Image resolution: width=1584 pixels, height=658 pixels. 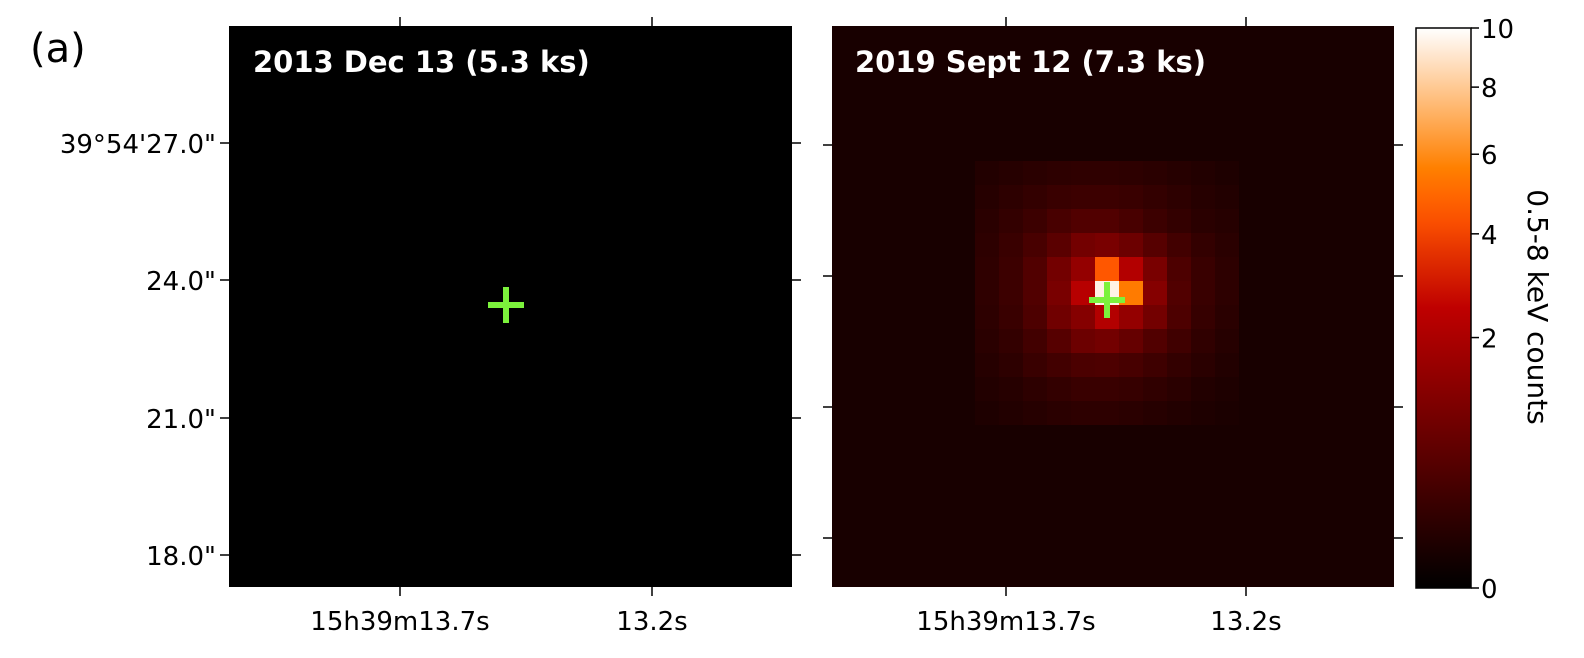 I want to click on panel-2019-x-tick-label: 13.2s, so click(x=1245, y=622).